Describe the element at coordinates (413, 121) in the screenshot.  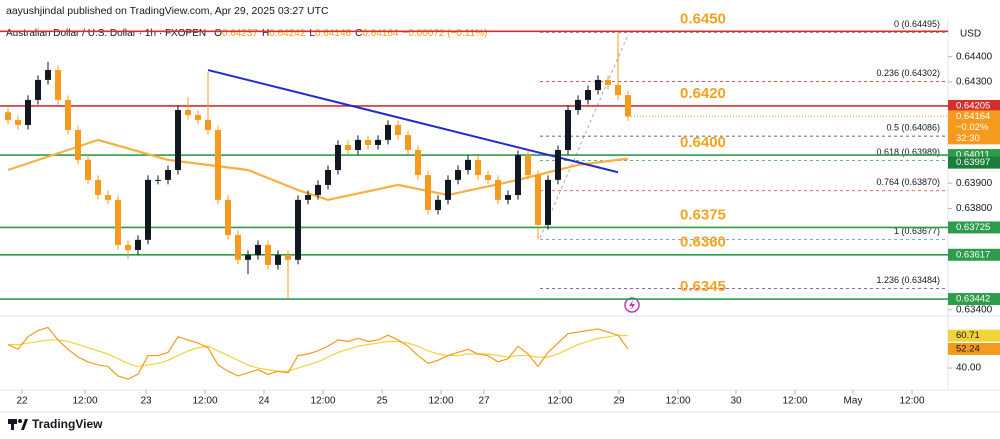
I see `trendline` at that location.